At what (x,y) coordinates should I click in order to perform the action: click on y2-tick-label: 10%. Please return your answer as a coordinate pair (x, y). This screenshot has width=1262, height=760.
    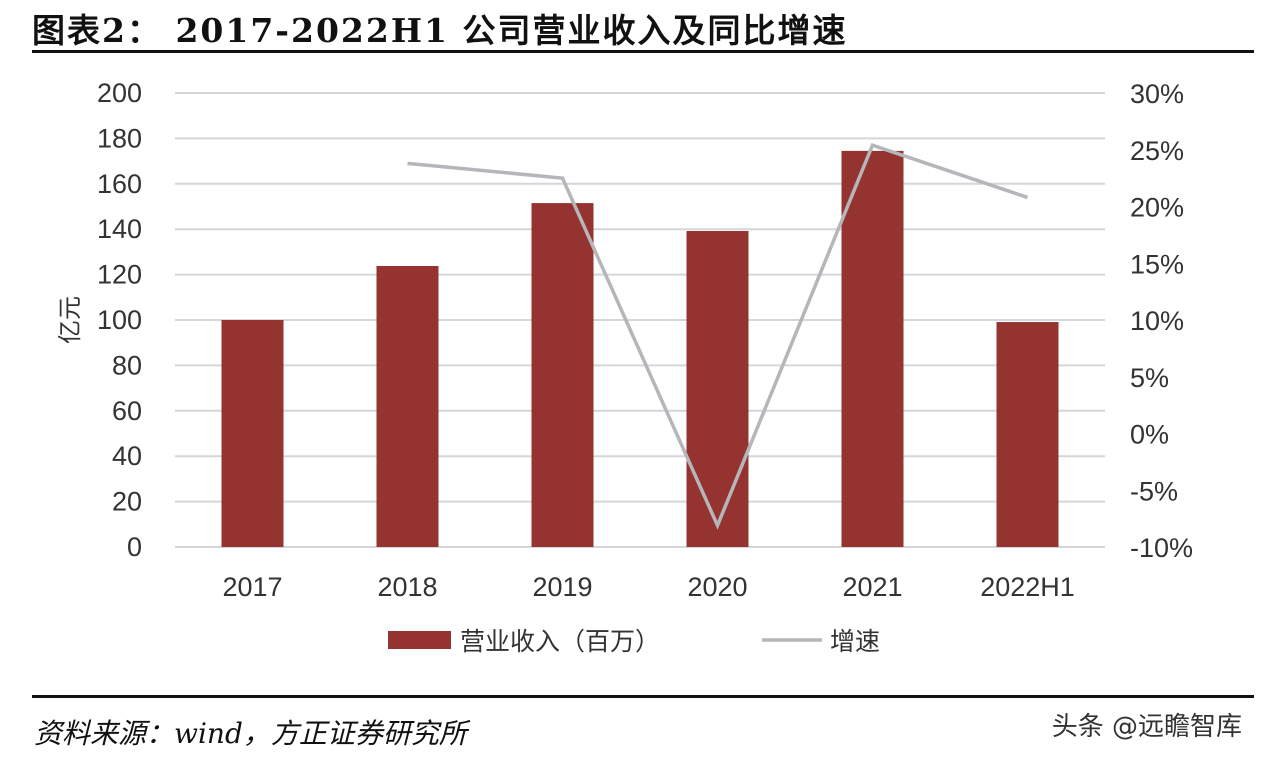
    Looking at the image, I should click on (1157, 321).